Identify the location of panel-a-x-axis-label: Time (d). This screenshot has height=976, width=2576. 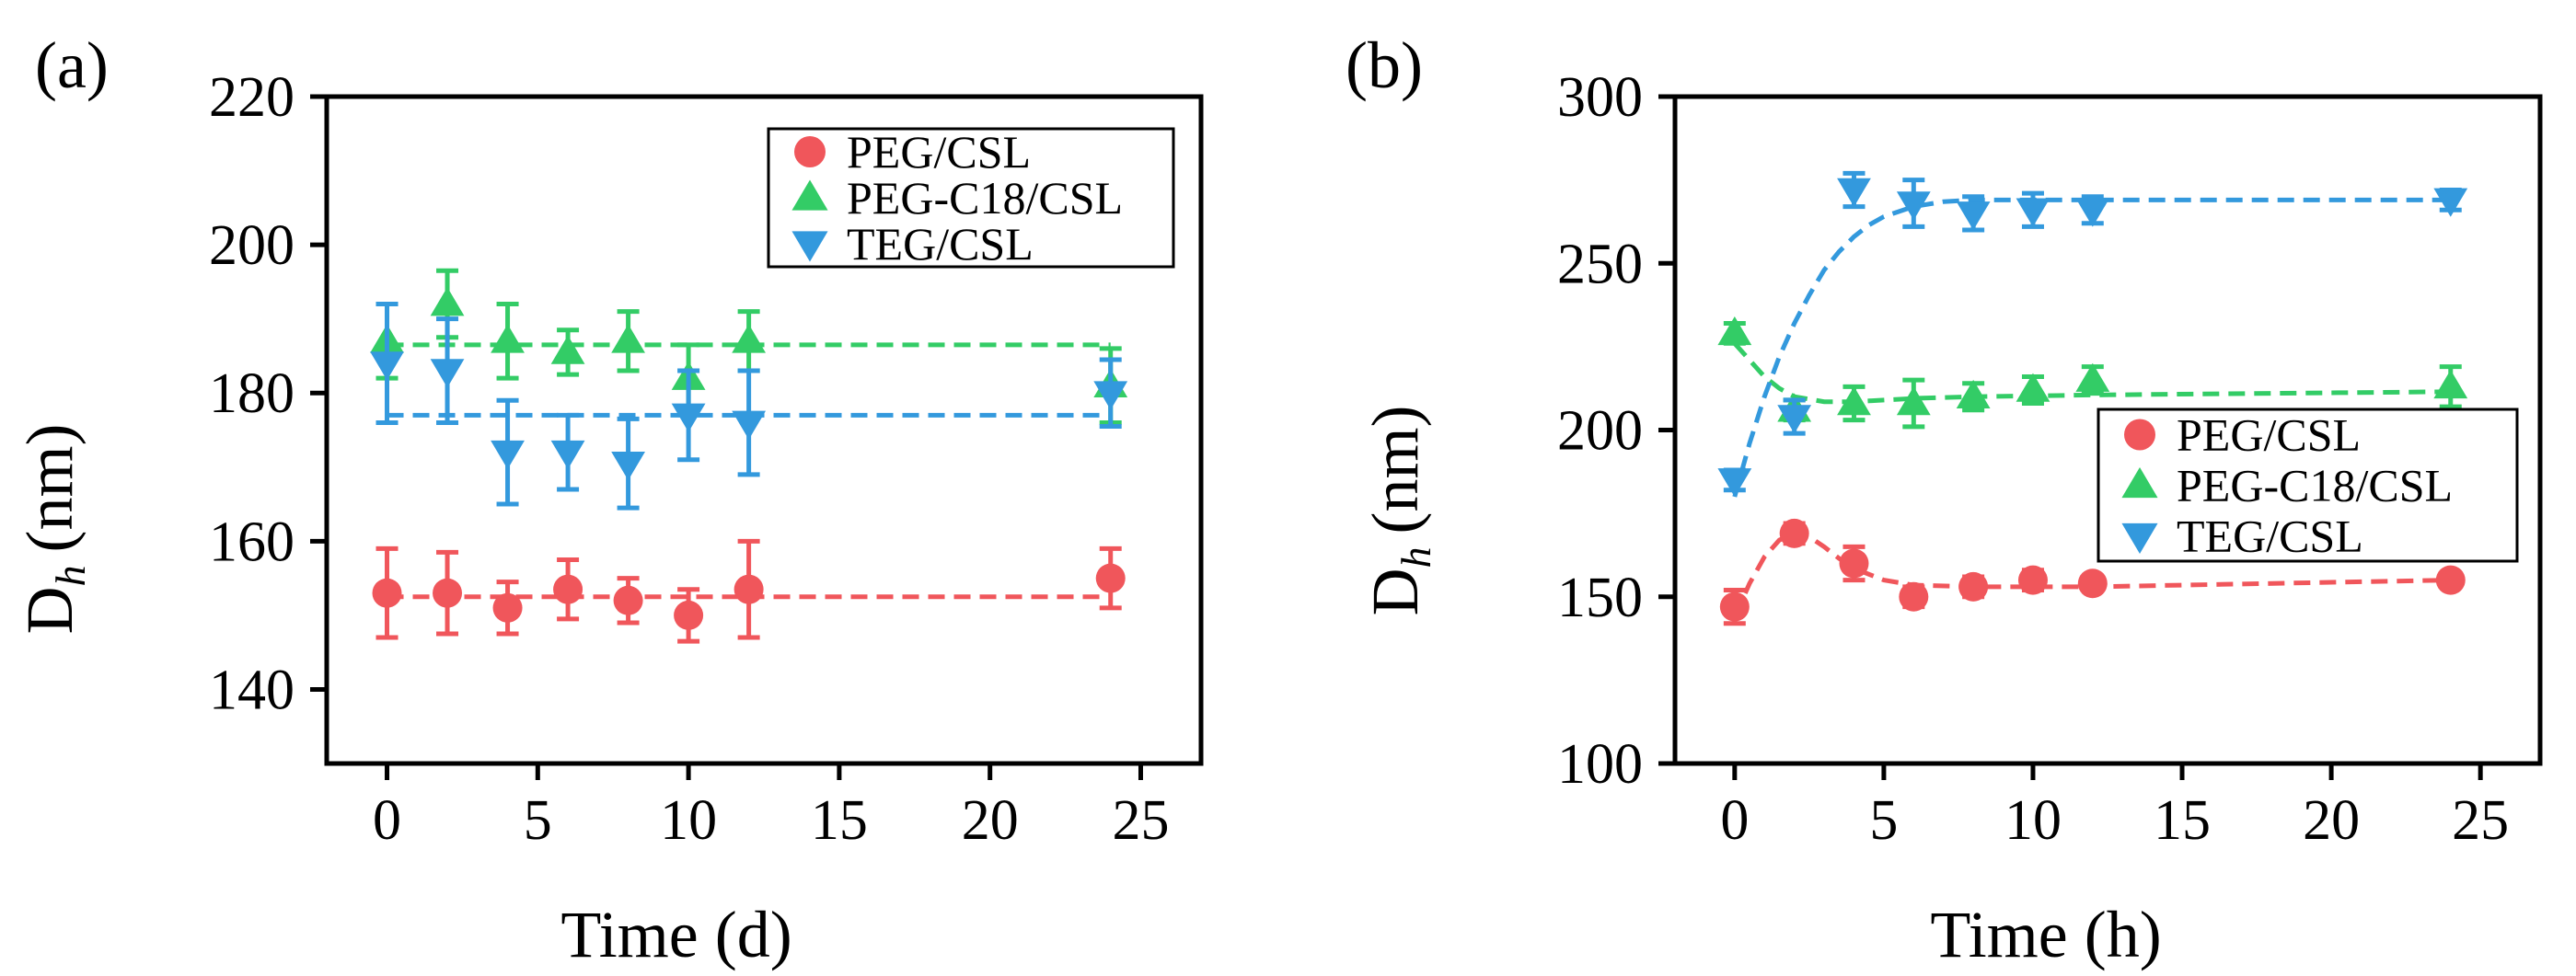
(676, 934).